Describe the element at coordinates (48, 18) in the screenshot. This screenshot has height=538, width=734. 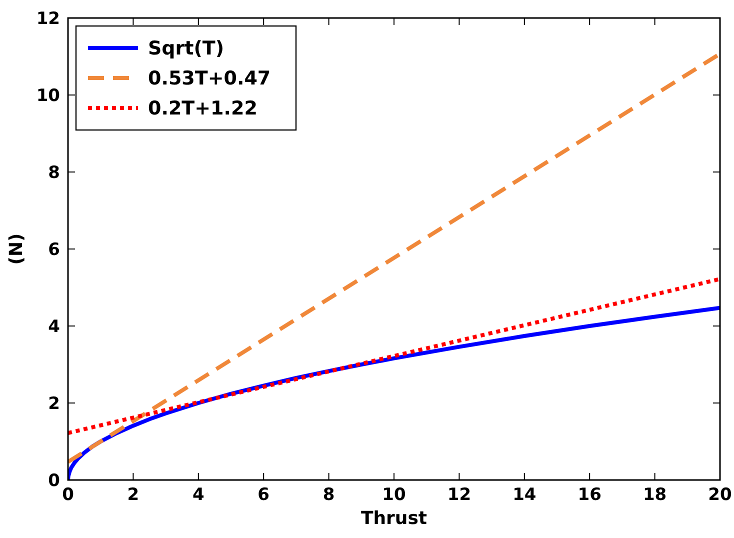
I see `y-tick-label: 12` at that location.